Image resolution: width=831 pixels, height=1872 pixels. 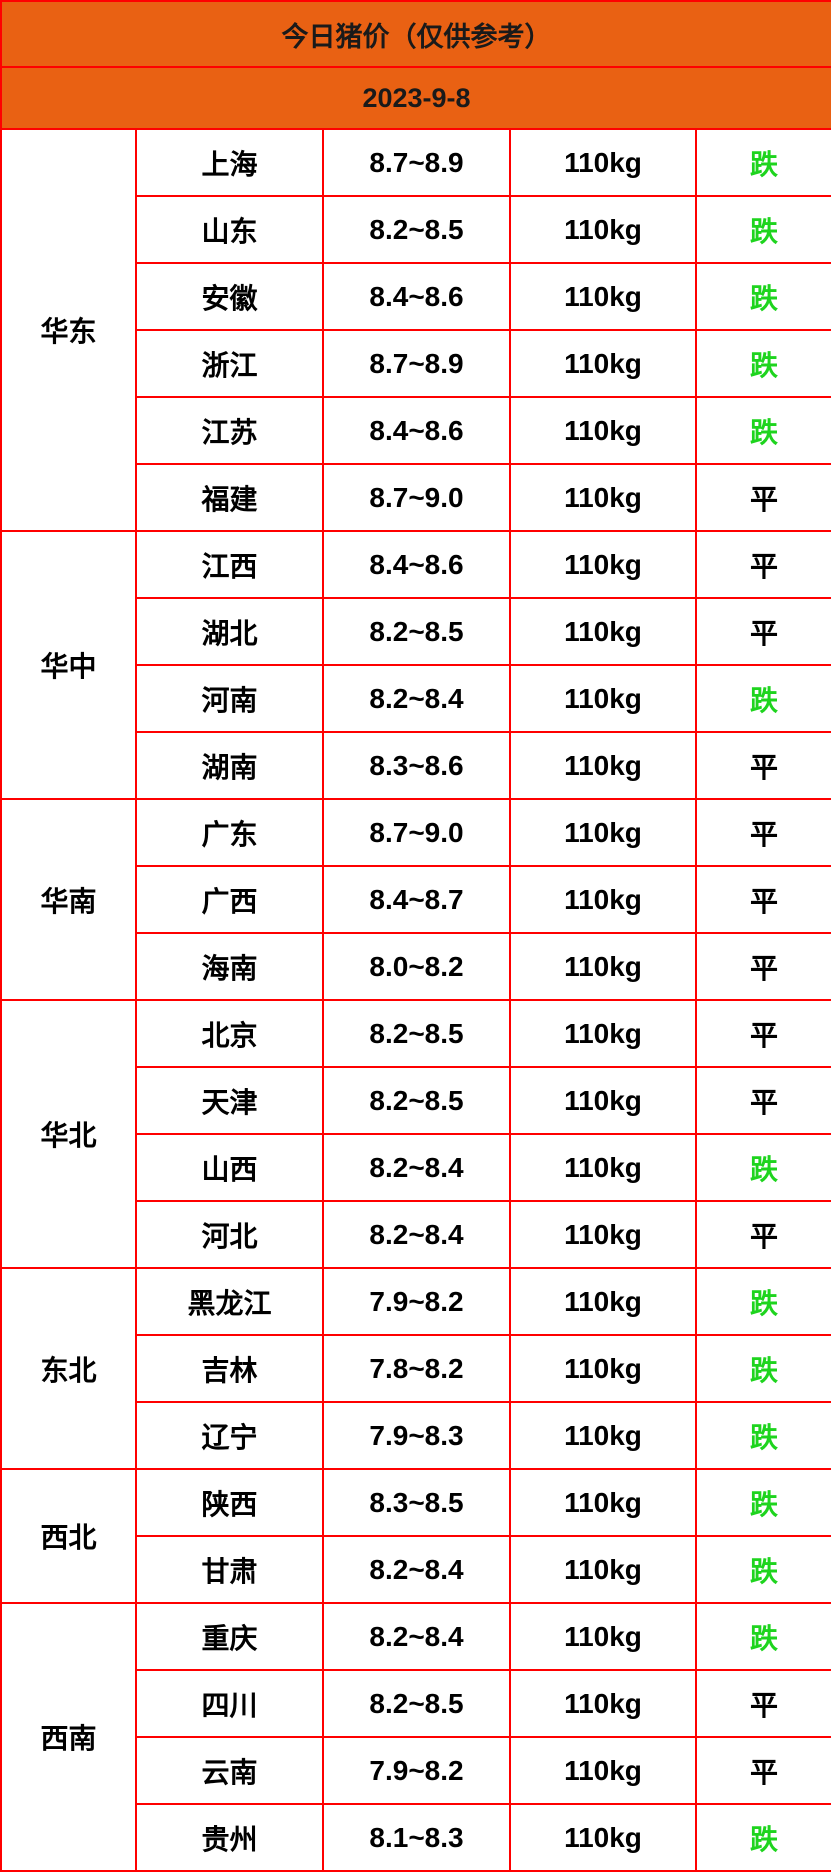 I want to click on region-cell: 华中, so click(x=68, y=665).